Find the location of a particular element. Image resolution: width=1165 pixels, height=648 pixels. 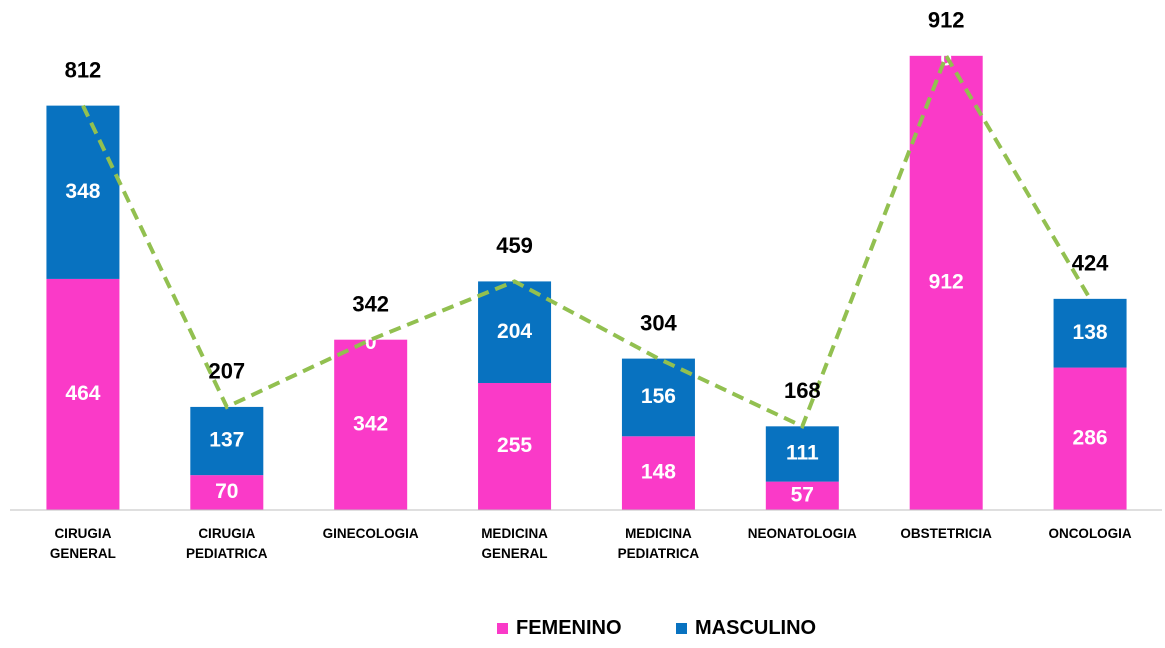

segment-label: 70 is located at coordinates (226, 491).